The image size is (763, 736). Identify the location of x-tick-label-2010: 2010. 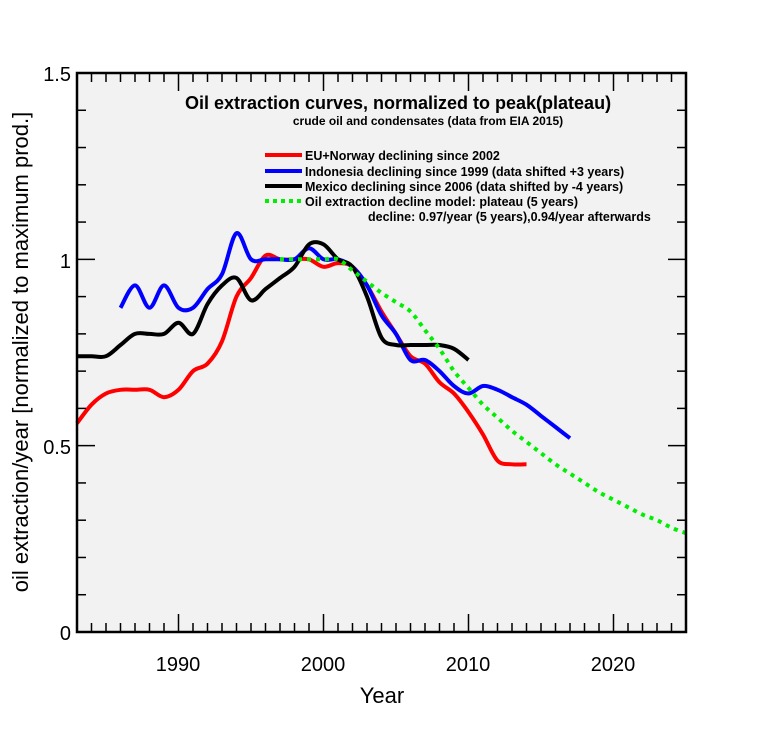
(468, 665).